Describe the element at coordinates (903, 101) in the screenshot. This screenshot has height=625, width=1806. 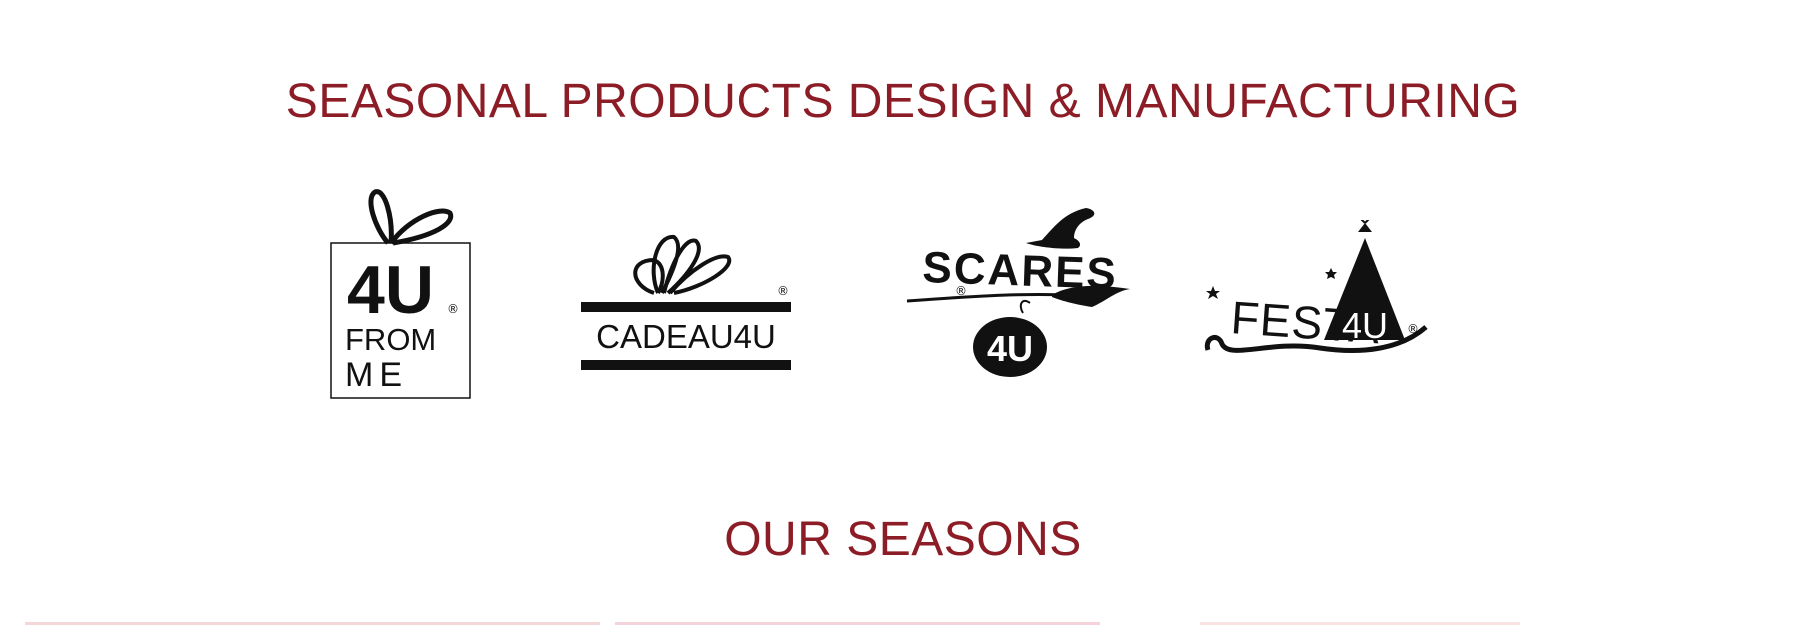
I see `page-title: SEASONAL PRODUCTS DESIGN & MANUFACTURING` at that location.